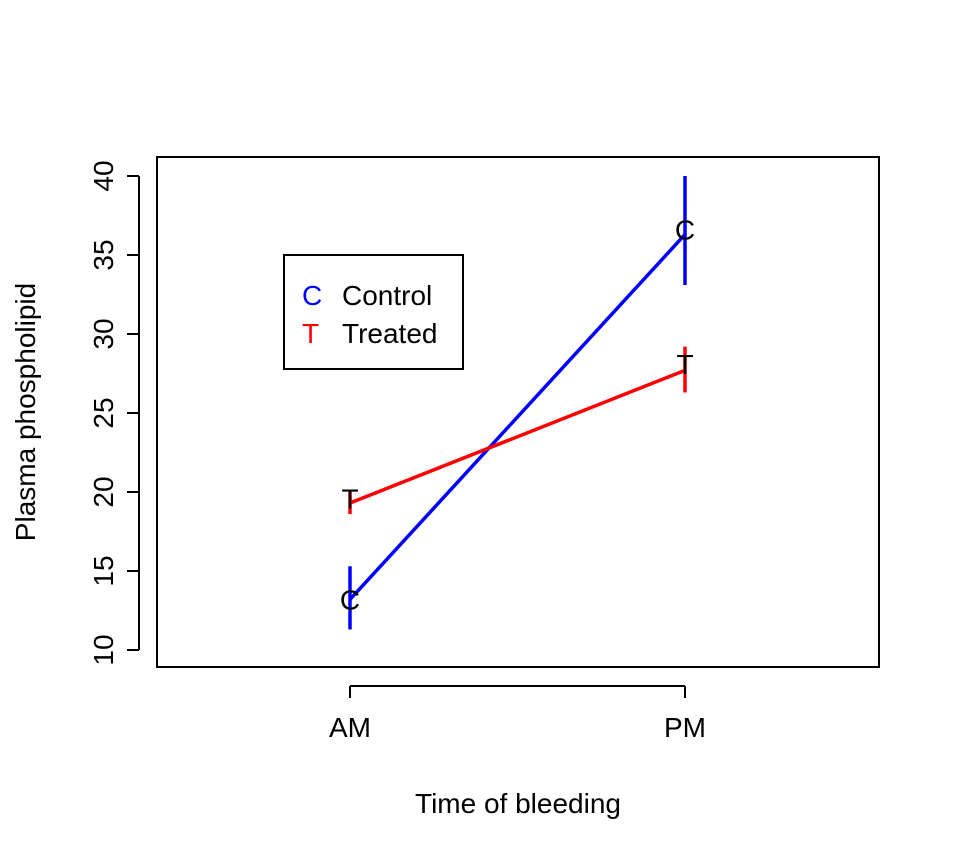 The width and height of the screenshot is (960, 864). Describe the element at coordinates (387, 295) in the screenshot. I see `legend-label-control: Control` at that location.